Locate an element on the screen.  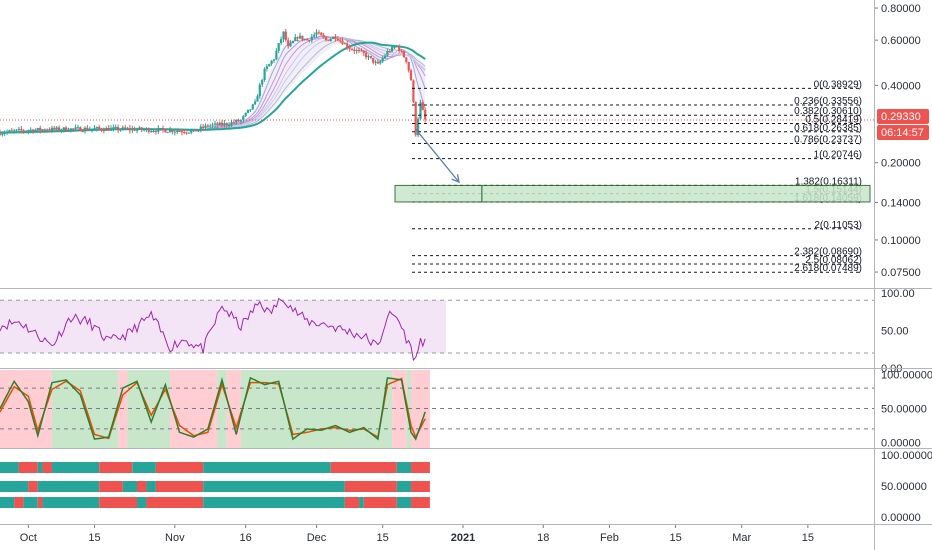
trend-axis-label: 50.00000 is located at coordinates (904, 487).